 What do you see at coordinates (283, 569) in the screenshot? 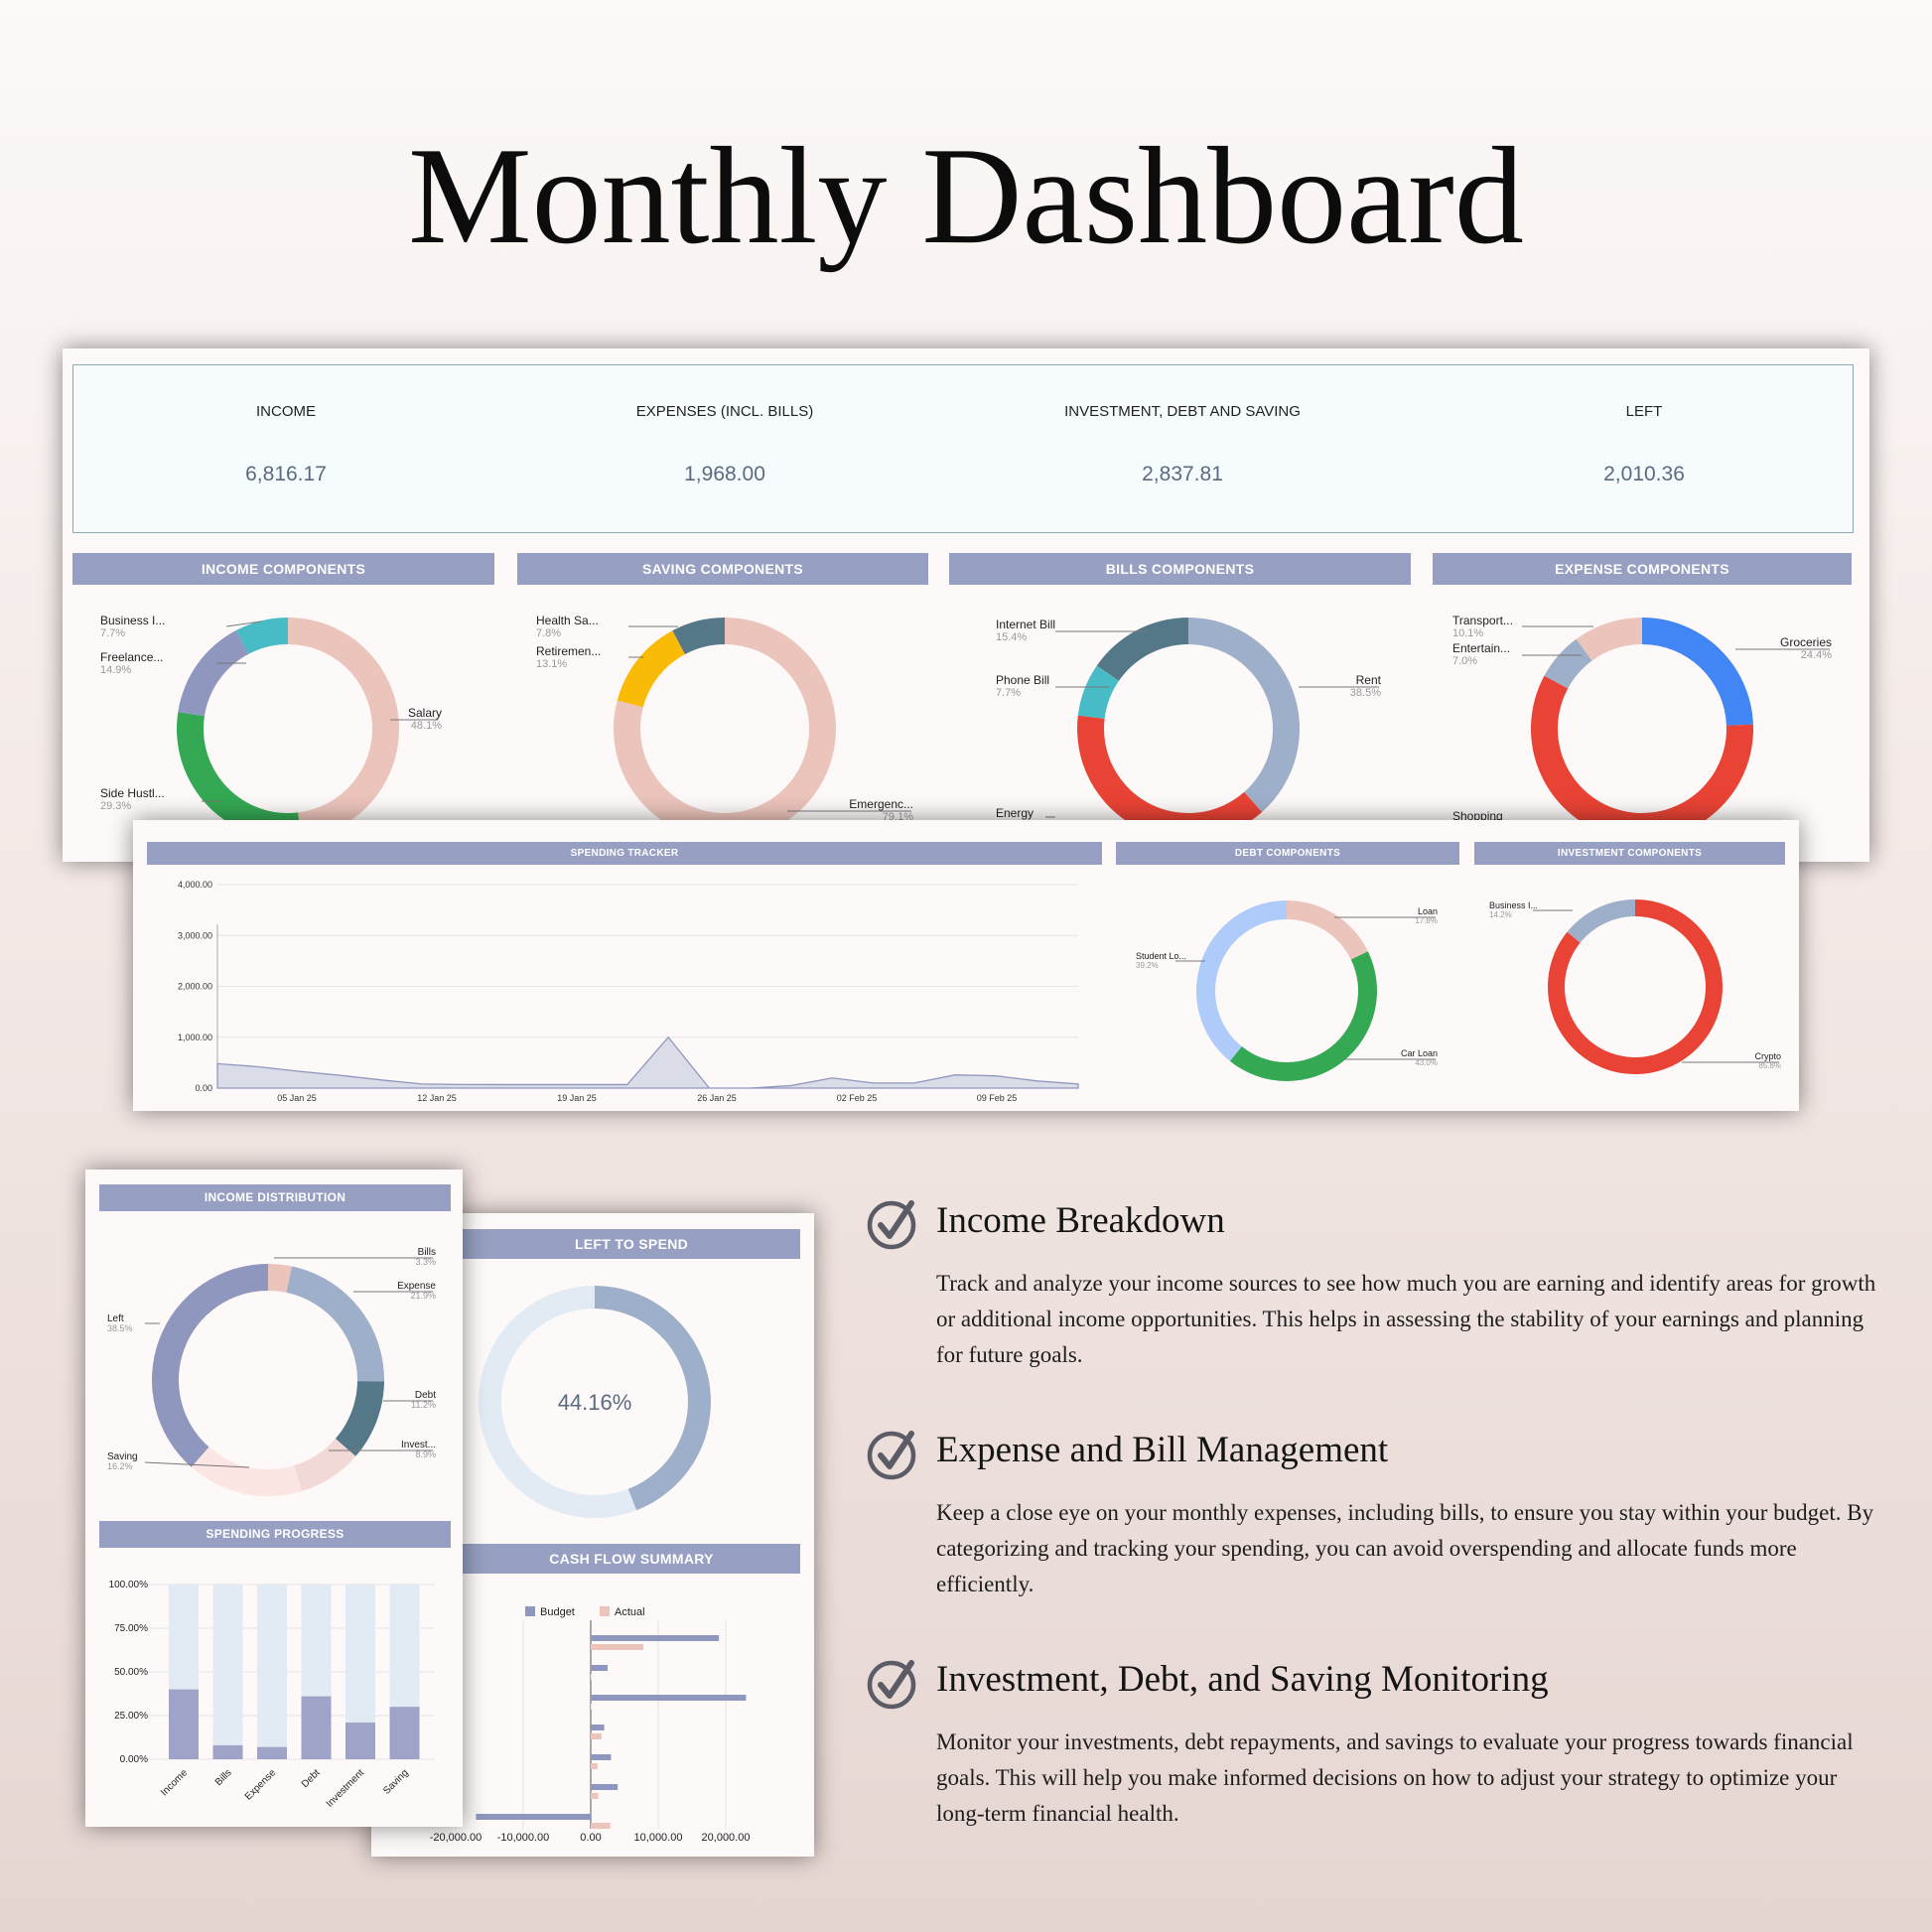
I see `income-components-header: INCOME COMPONENTS` at bounding box center [283, 569].